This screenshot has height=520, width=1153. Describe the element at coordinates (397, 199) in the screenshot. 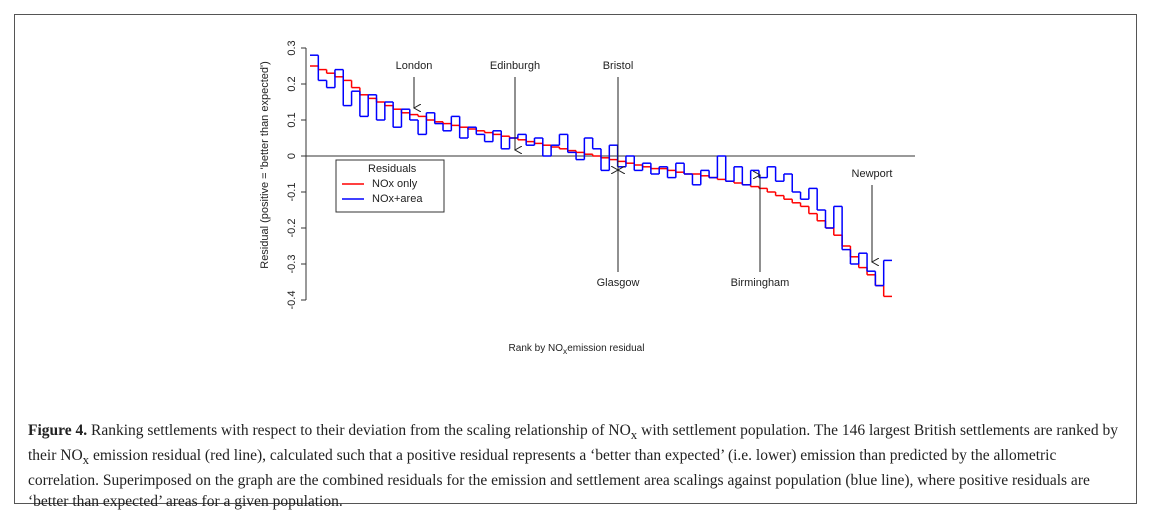

I see `legend-label: NOx+area` at that location.